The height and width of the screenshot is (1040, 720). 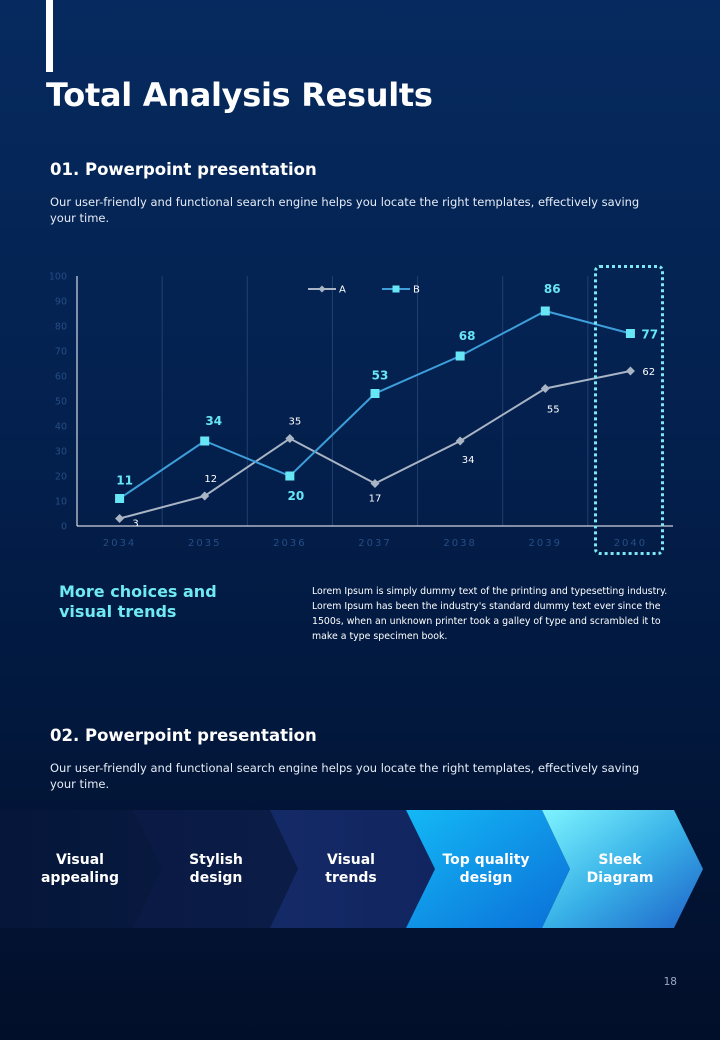 I want to click on x-tick-label-2038: 2038, so click(x=459, y=543).